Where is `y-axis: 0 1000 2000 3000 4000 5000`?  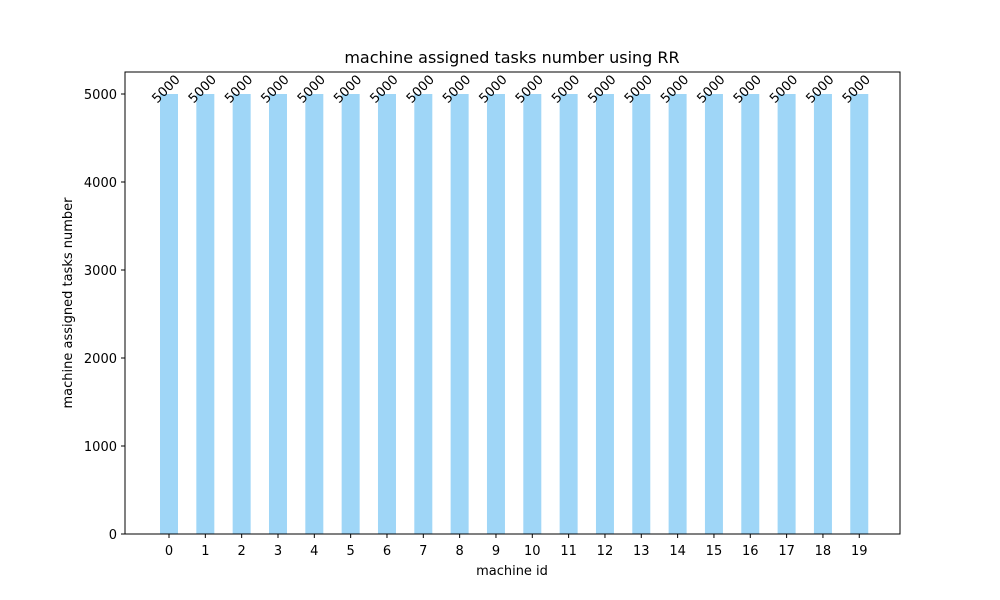
y-axis: 0 1000 2000 3000 4000 5000 is located at coordinates (104, 315).